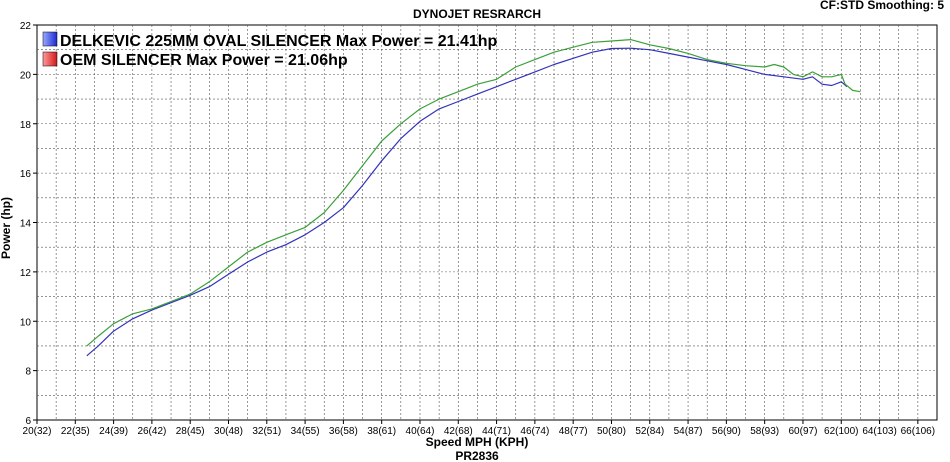 The width and height of the screenshot is (950, 462). What do you see at coordinates (420, 431) in the screenshot?
I see `x-tick-label: 40(64)` at bounding box center [420, 431].